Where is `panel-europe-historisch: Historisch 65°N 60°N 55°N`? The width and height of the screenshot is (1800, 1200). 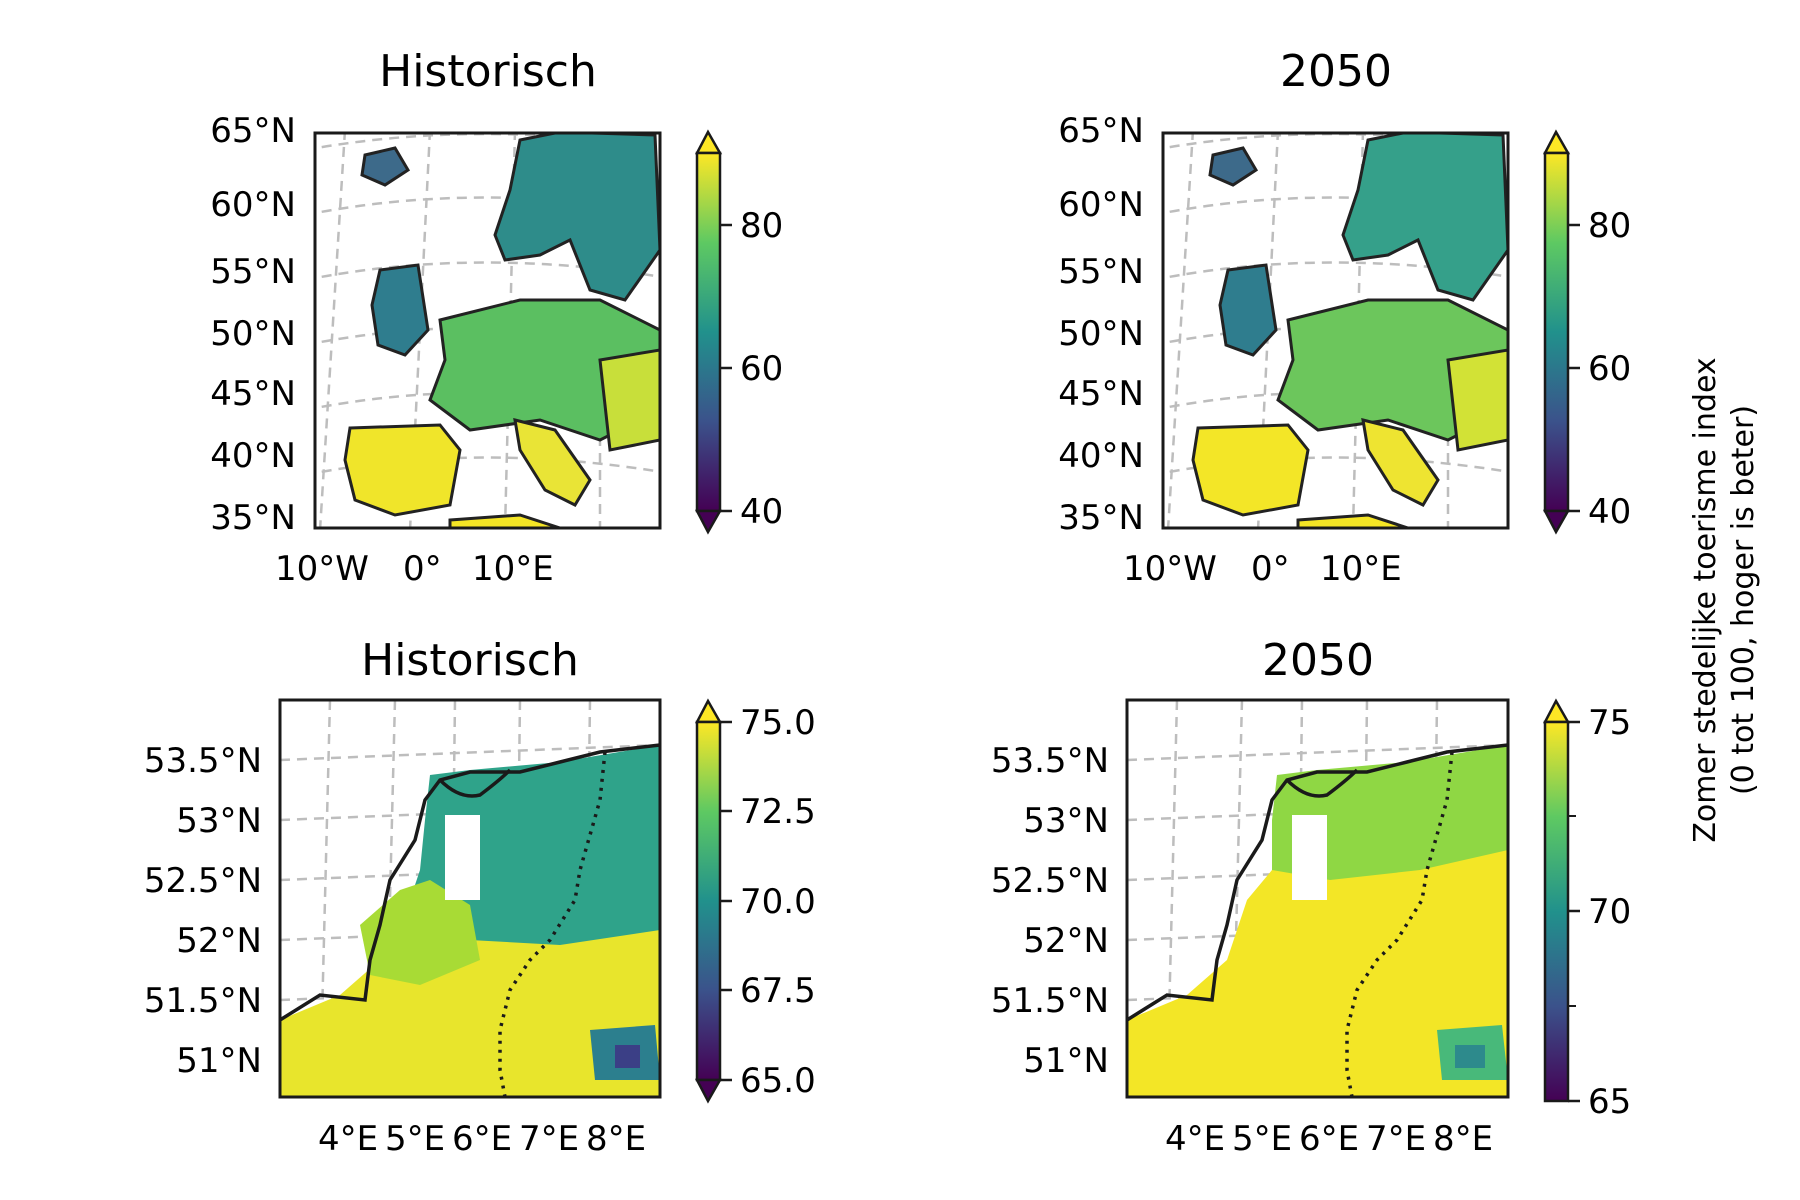 panel-europe-historisch: Historisch 65°N 60°N 55°N is located at coordinates (496, 317).